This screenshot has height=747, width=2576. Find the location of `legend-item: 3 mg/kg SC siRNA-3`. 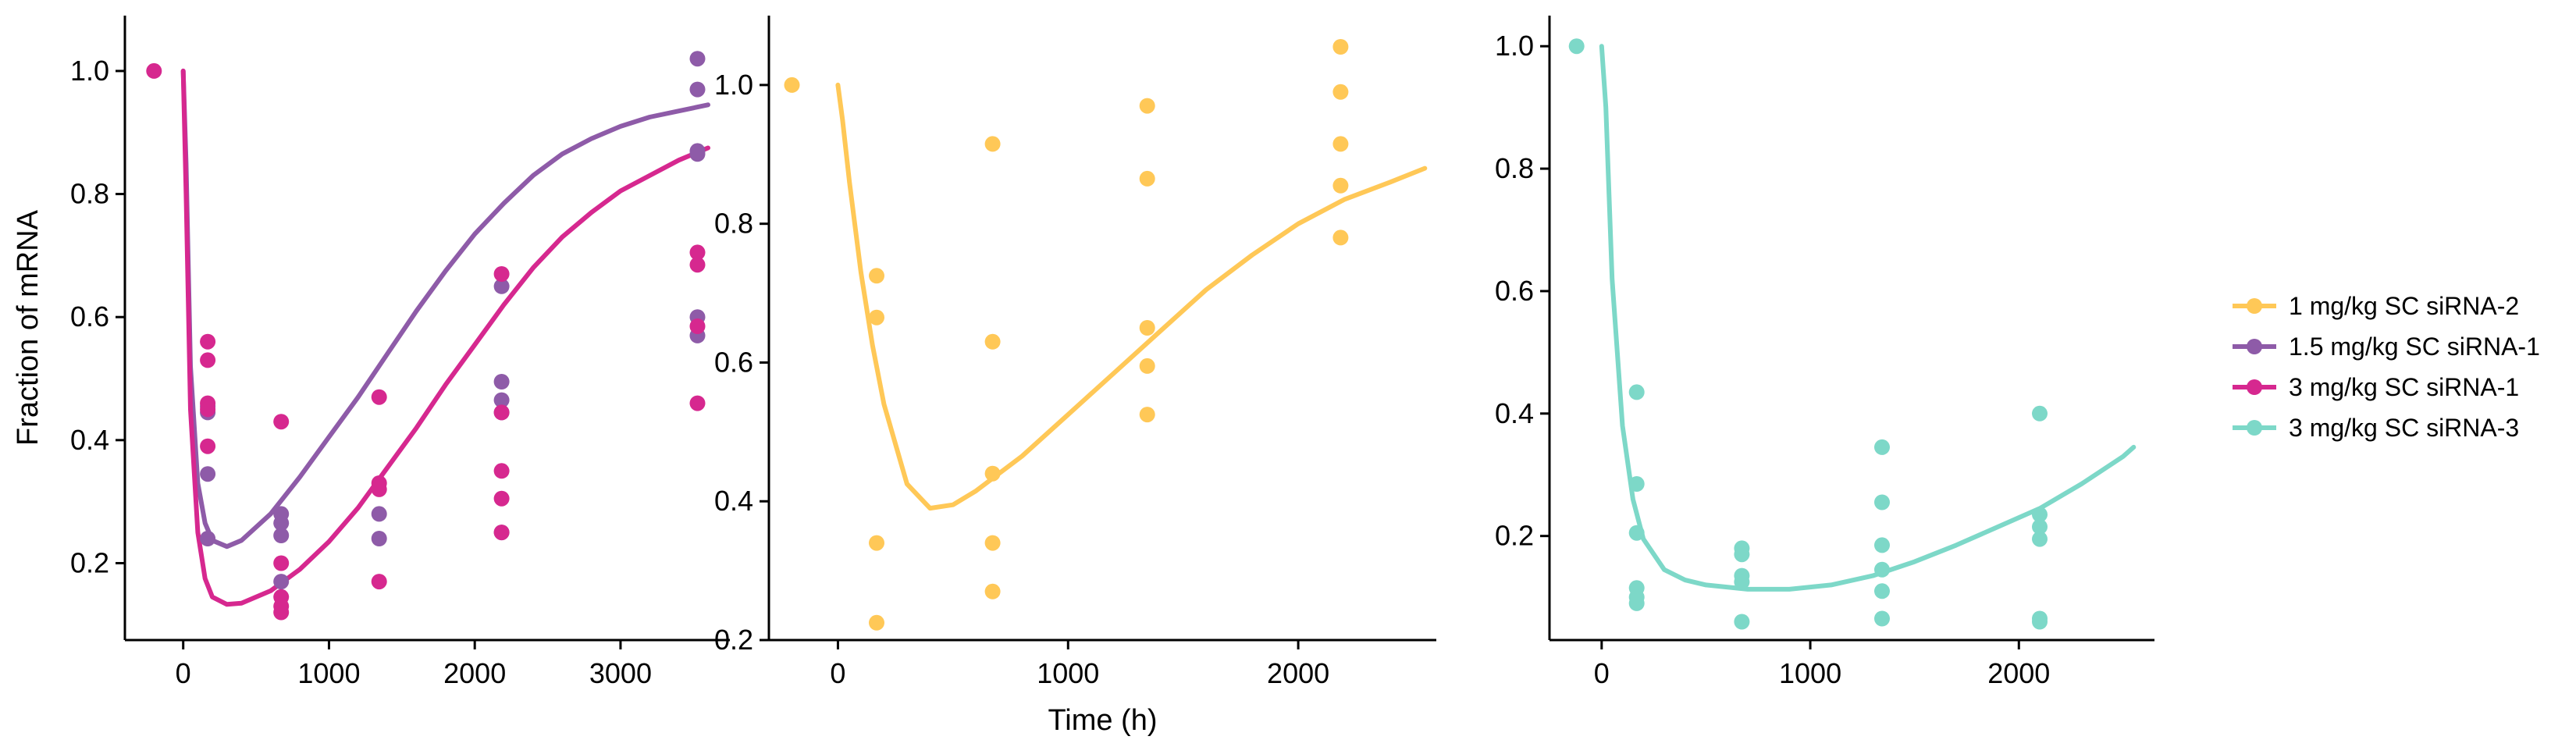

legend-item: 3 mg/kg SC siRNA-3 is located at coordinates (2376, 428).